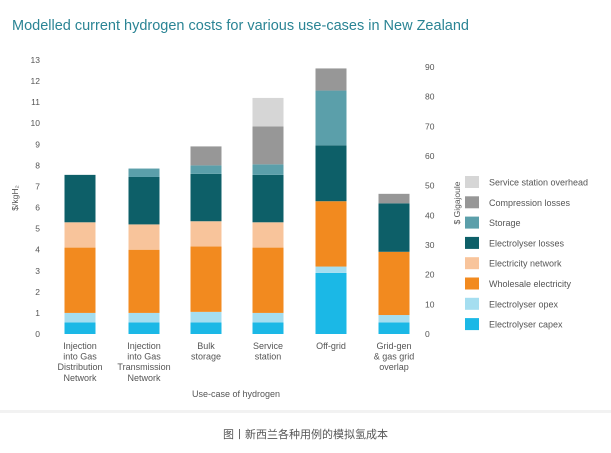 This screenshot has width=611, height=453. What do you see at coordinates (206, 357) in the screenshot?
I see `x-category-label: storage` at bounding box center [206, 357].